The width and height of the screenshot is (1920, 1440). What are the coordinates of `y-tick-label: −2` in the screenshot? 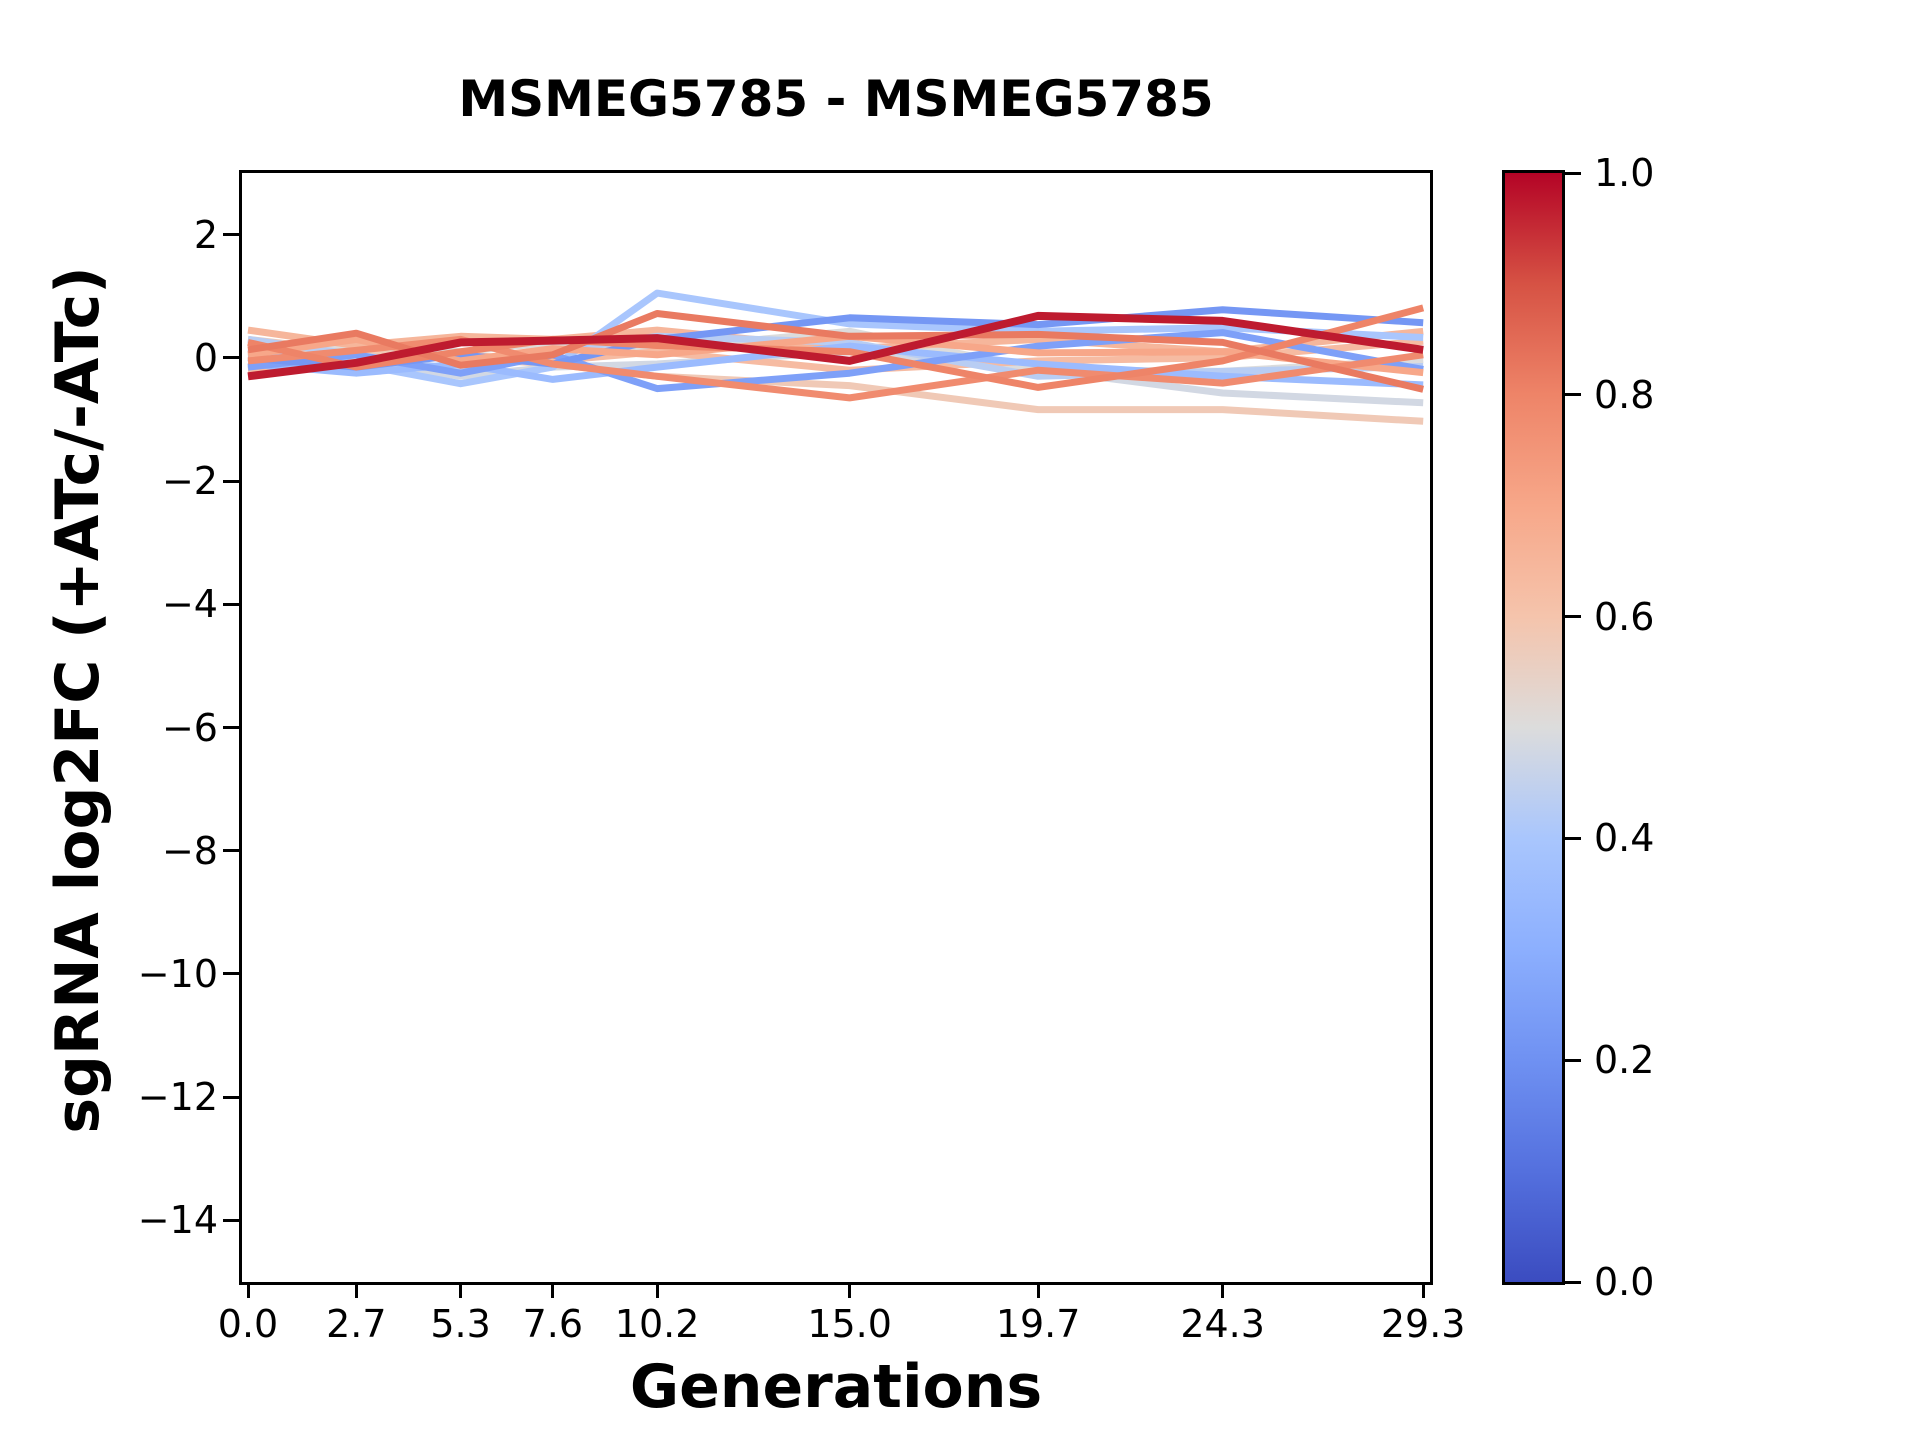 It's located at (189, 481).